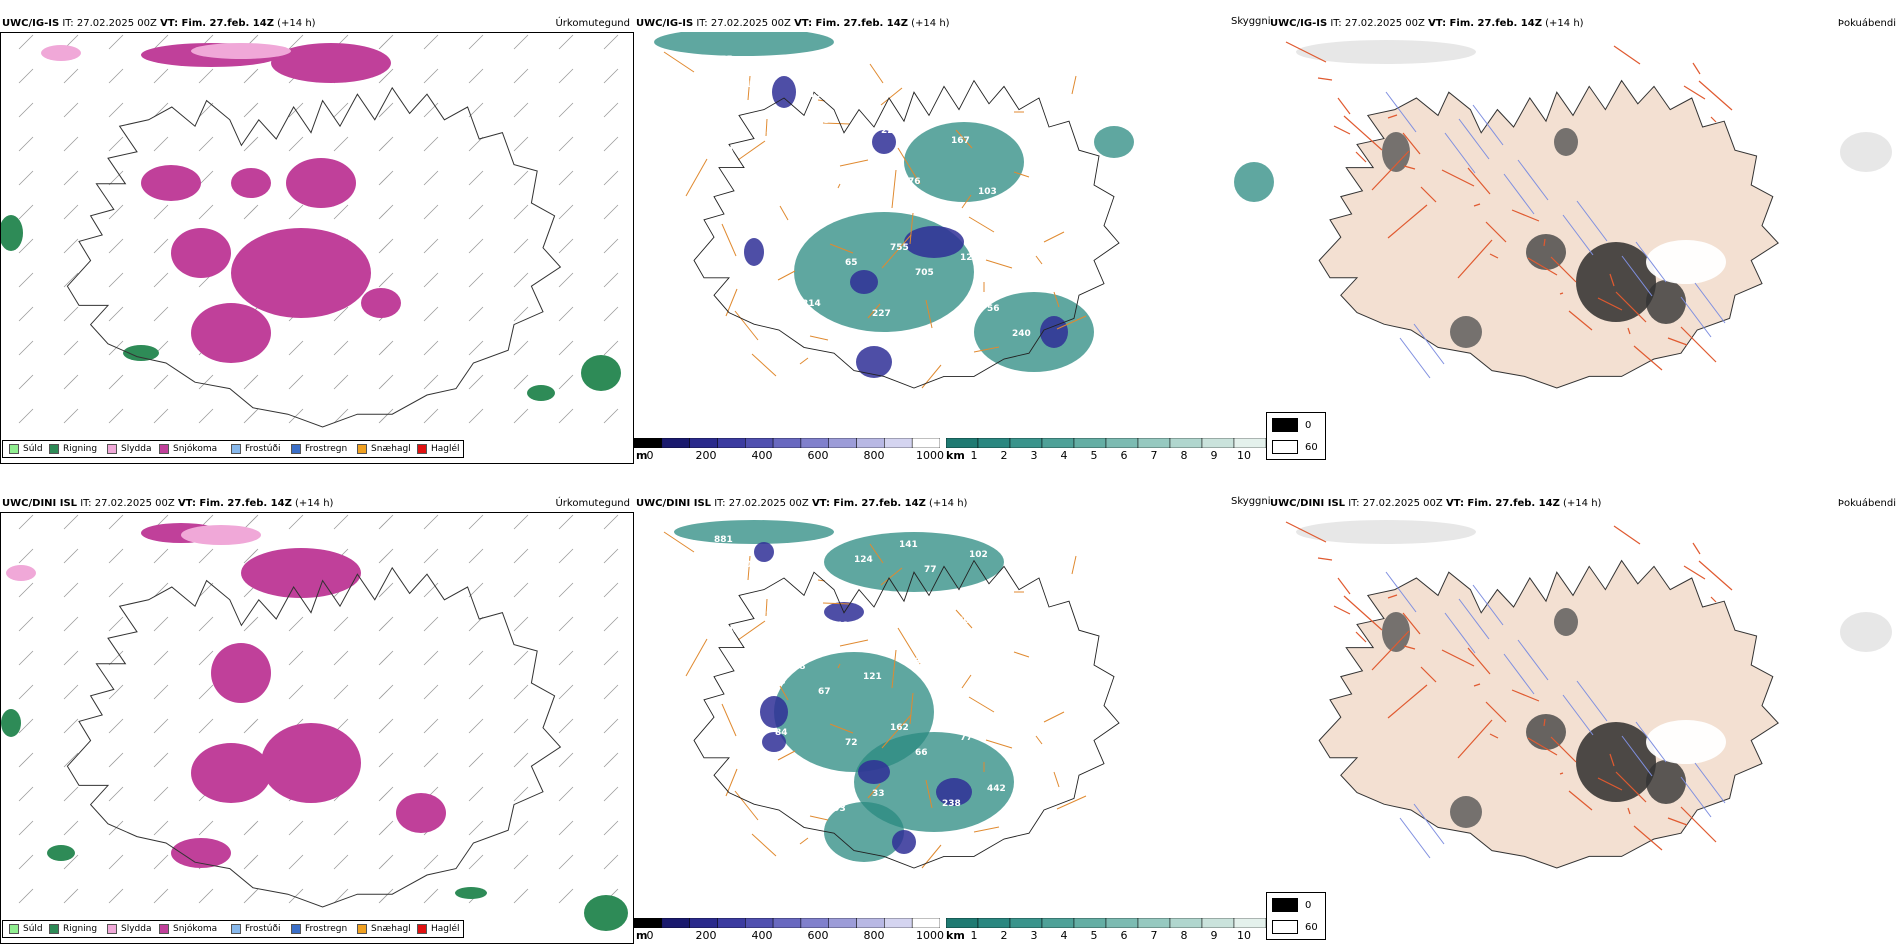 Image resolution: width=1900 pixels, height=950 pixels. I want to click on legend-label: Slydda, so click(136, 929).